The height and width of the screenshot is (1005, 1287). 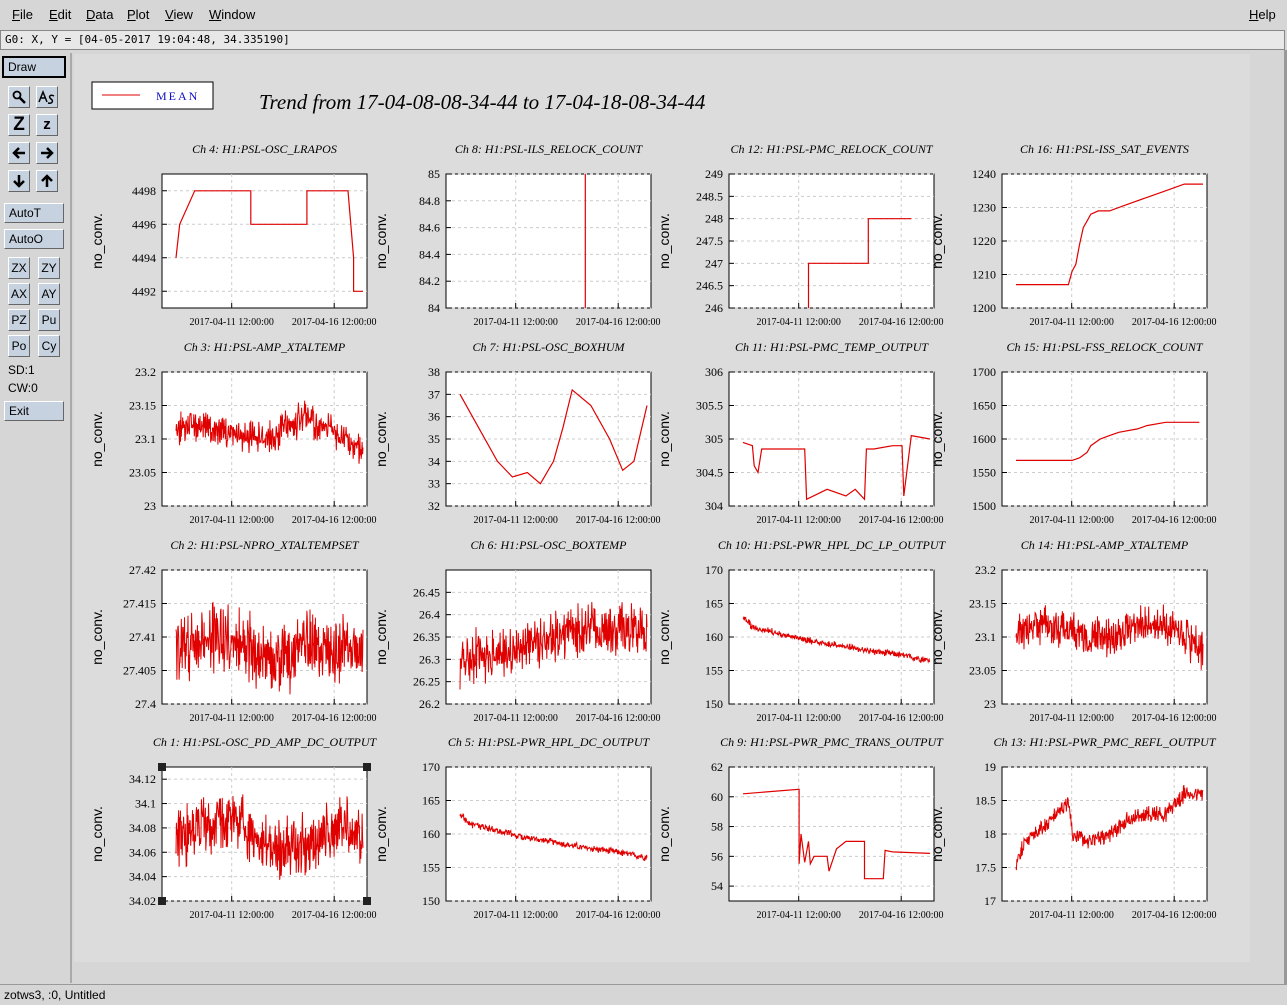 I want to click on magnify-tool-button, so click(x=19, y=97).